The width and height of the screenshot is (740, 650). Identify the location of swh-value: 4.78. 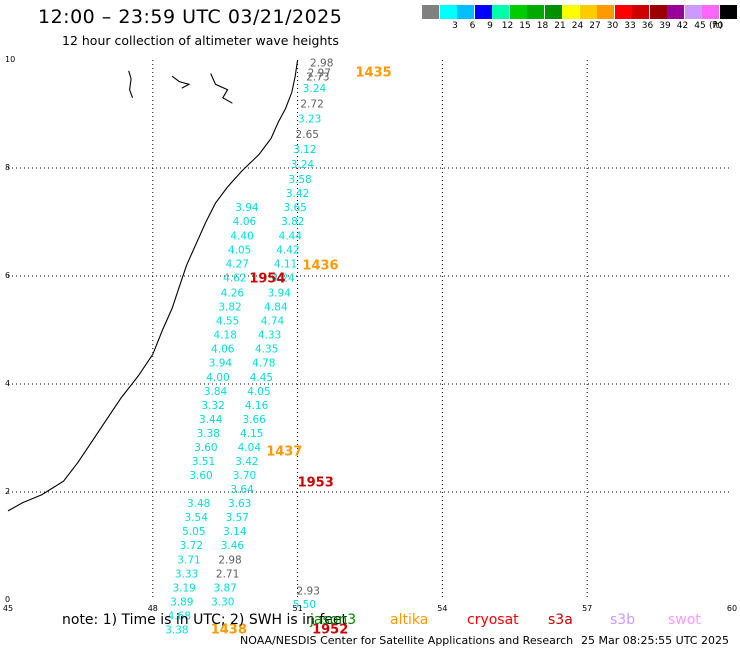
(263, 364).